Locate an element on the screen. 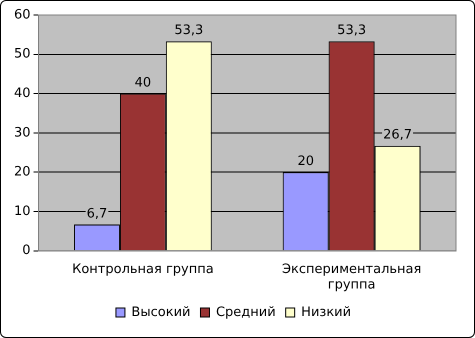 The width and height of the screenshot is (475, 338). legend-label: Низкий is located at coordinates (326, 312).